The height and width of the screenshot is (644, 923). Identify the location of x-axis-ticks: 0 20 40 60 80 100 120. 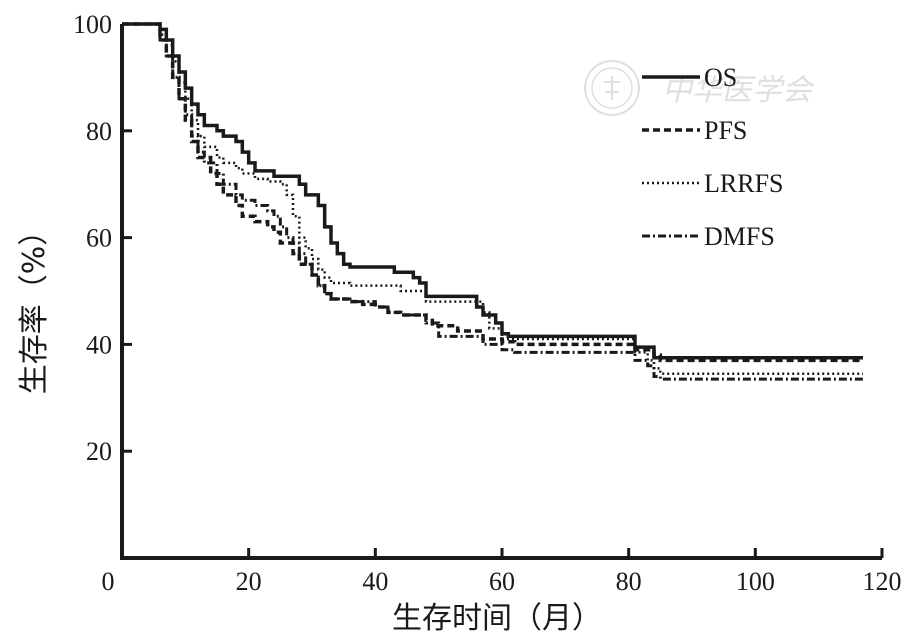
(502, 572).